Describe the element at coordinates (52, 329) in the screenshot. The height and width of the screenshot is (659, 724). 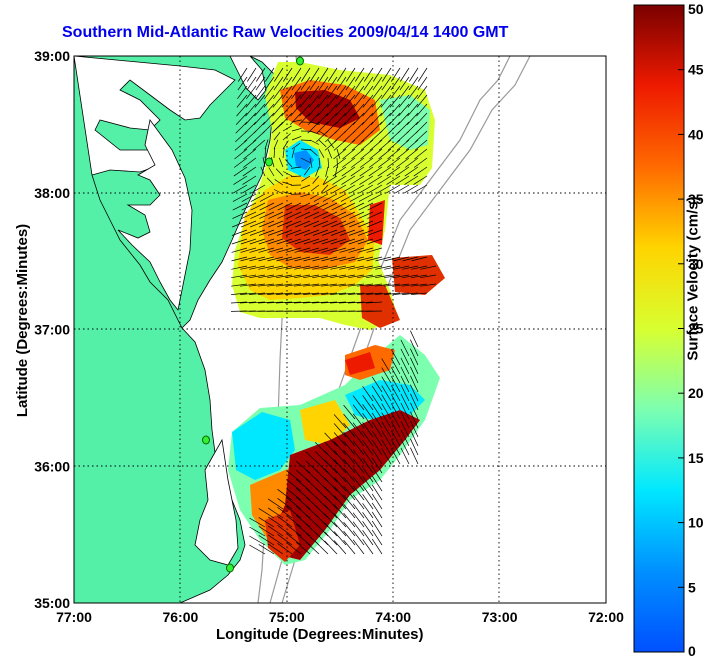
I see `y-tick-labels: 39:00 38:00 37:00 36:00 35:00` at that location.